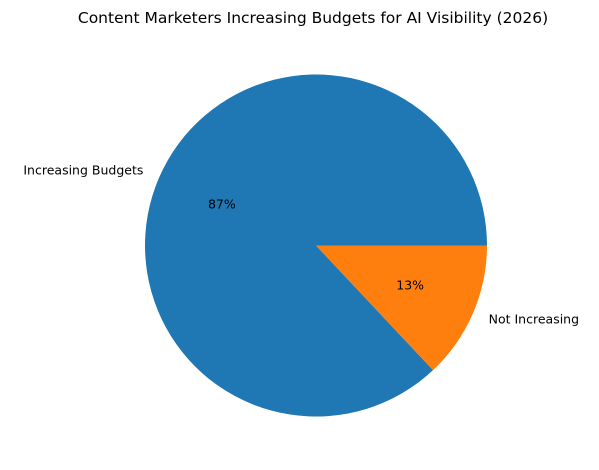  I want to click on slice-label: Not Increasing, so click(534, 319).